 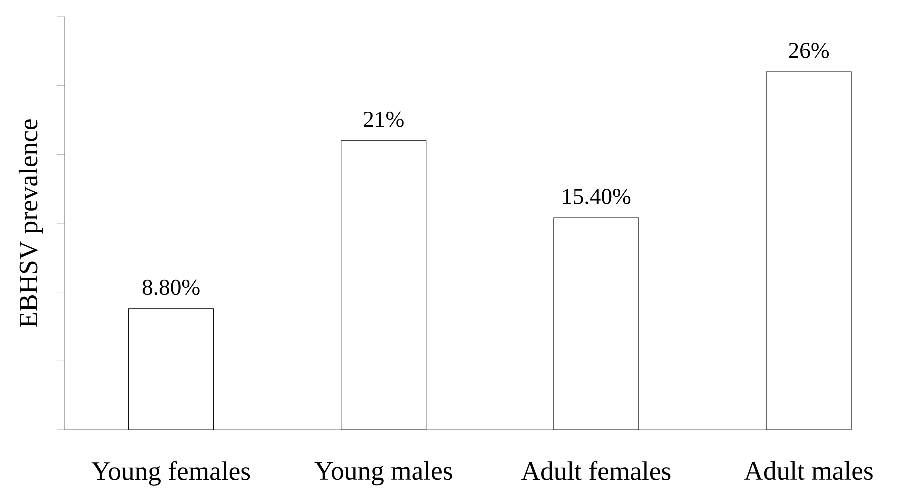 I want to click on data-label: 8.80%, so click(x=171, y=288).